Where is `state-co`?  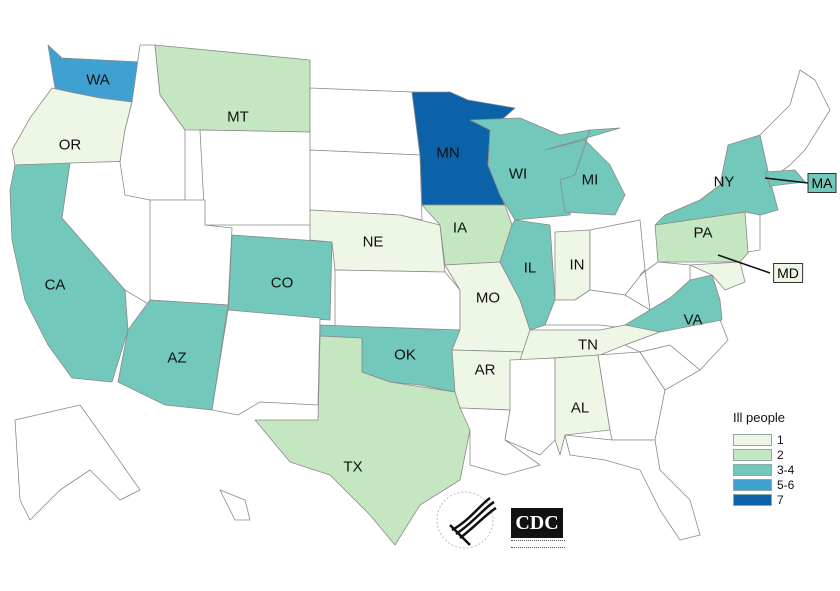 state-co is located at coordinates (280, 277).